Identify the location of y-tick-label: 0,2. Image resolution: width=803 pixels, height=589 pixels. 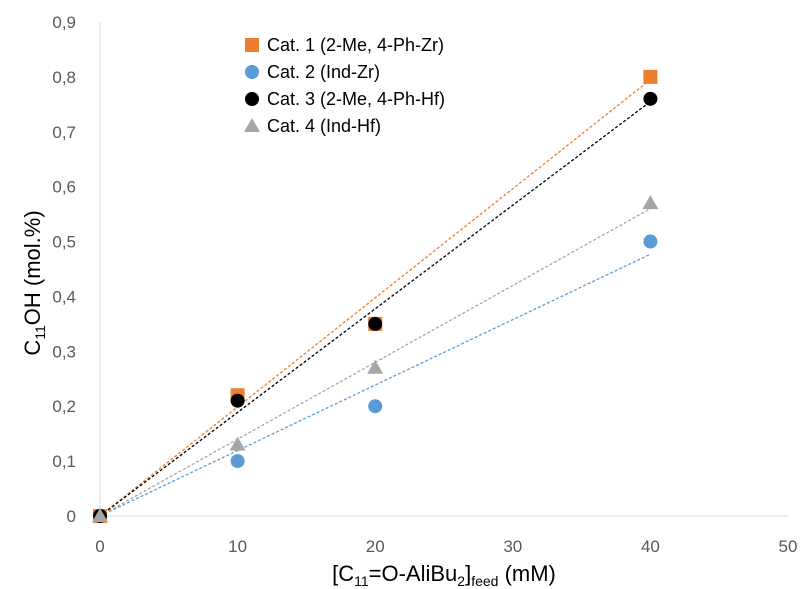
(64, 406).